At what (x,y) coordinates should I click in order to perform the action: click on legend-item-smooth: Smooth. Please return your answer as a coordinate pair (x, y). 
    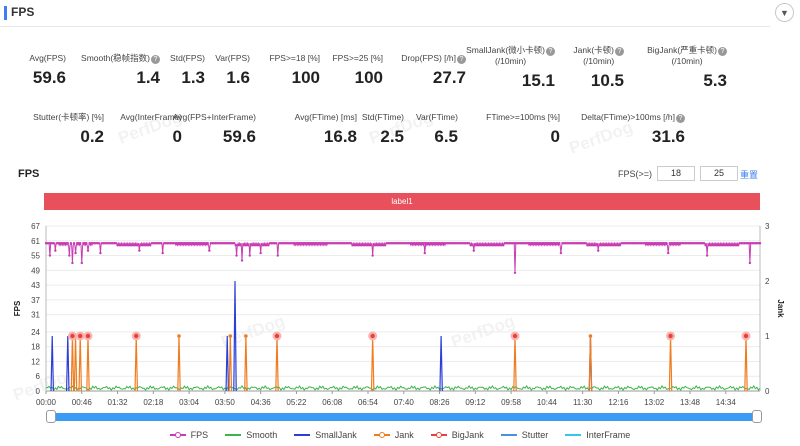
    Looking at the image, I should click on (251, 435).